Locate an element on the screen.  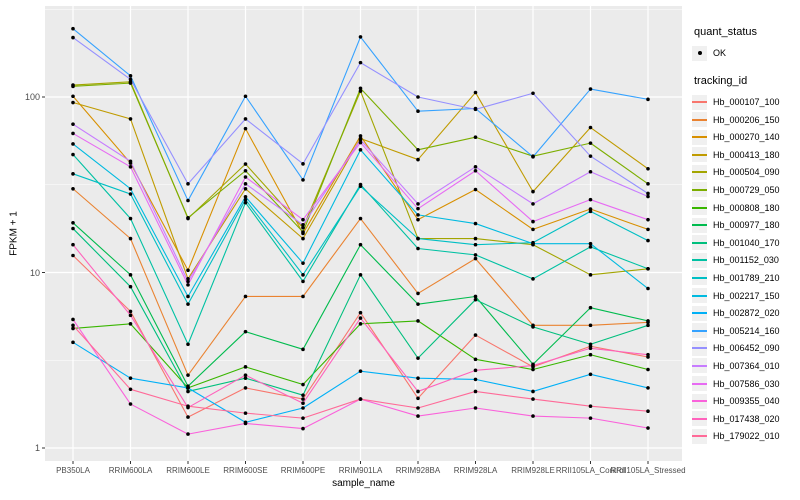
legend-item-Hb_000413_180: Hb_000413_180 is located at coordinates (745, 155).